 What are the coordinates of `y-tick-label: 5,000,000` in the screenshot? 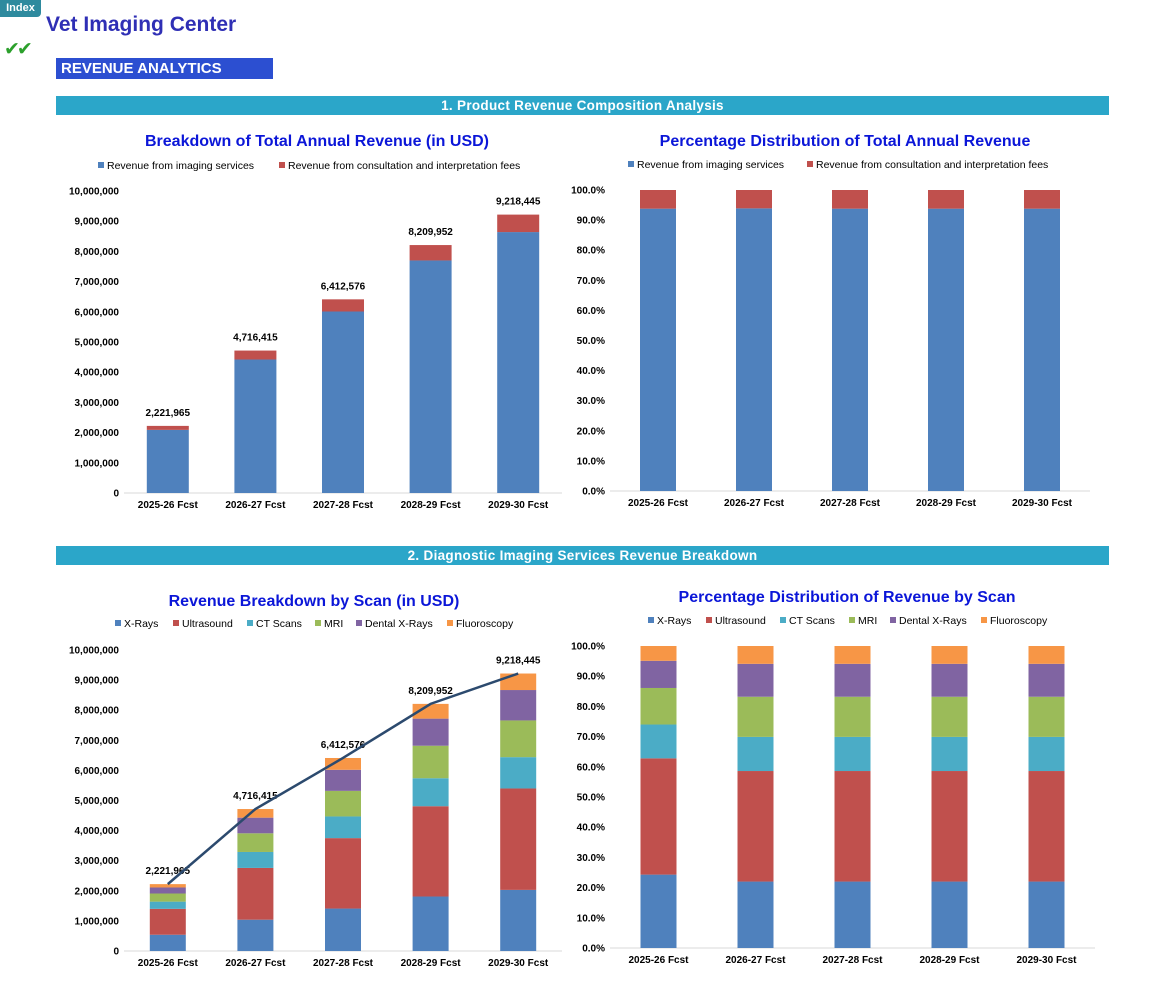 It's located at (97, 343).